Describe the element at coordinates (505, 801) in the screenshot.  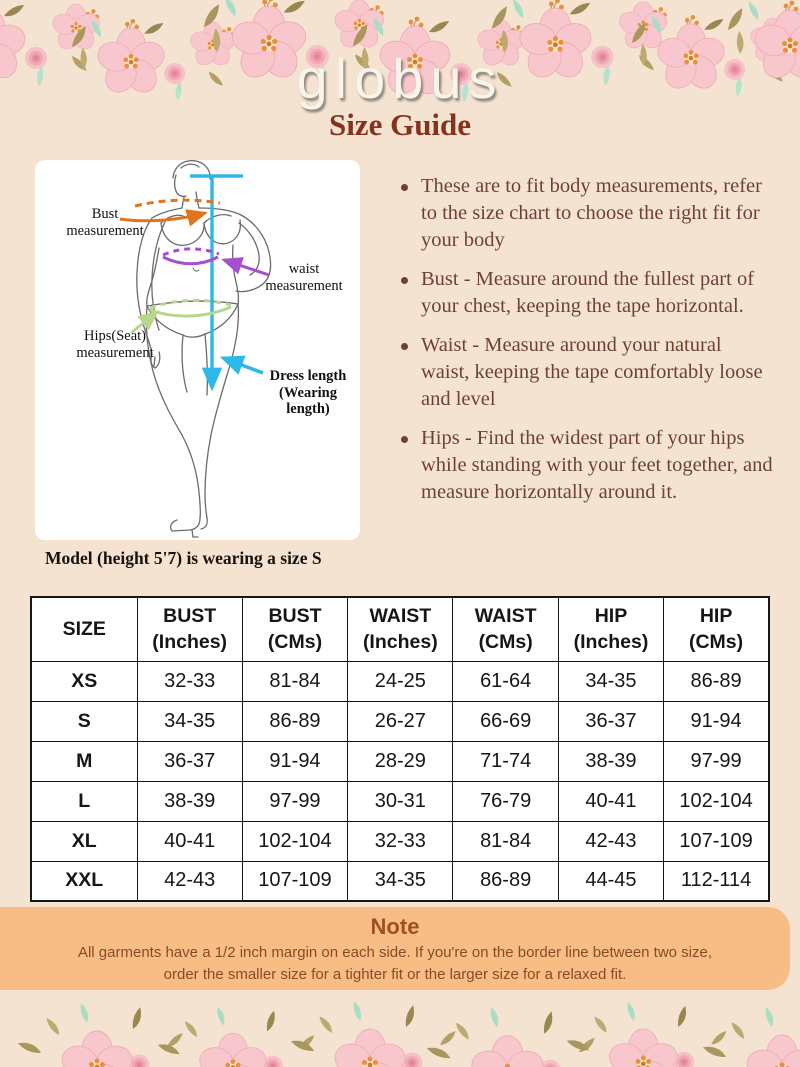
I see `measurement-cell: 76-79` at that location.